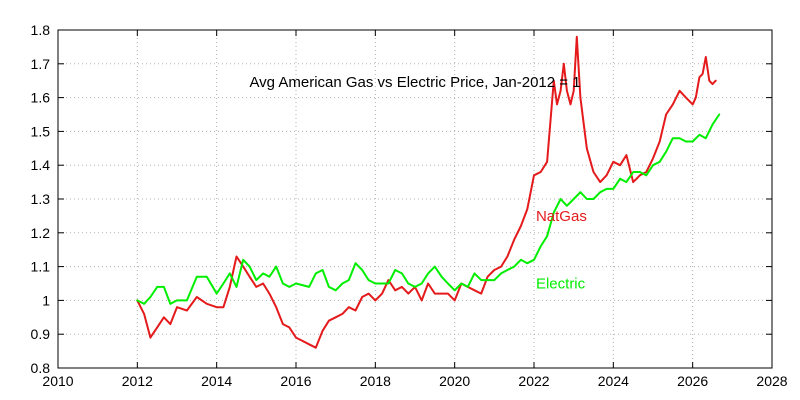 The image size is (800, 400). Describe the element at coordinates (375, 381) in the screenshot. I see `x-tick-label: 2018` at that location.